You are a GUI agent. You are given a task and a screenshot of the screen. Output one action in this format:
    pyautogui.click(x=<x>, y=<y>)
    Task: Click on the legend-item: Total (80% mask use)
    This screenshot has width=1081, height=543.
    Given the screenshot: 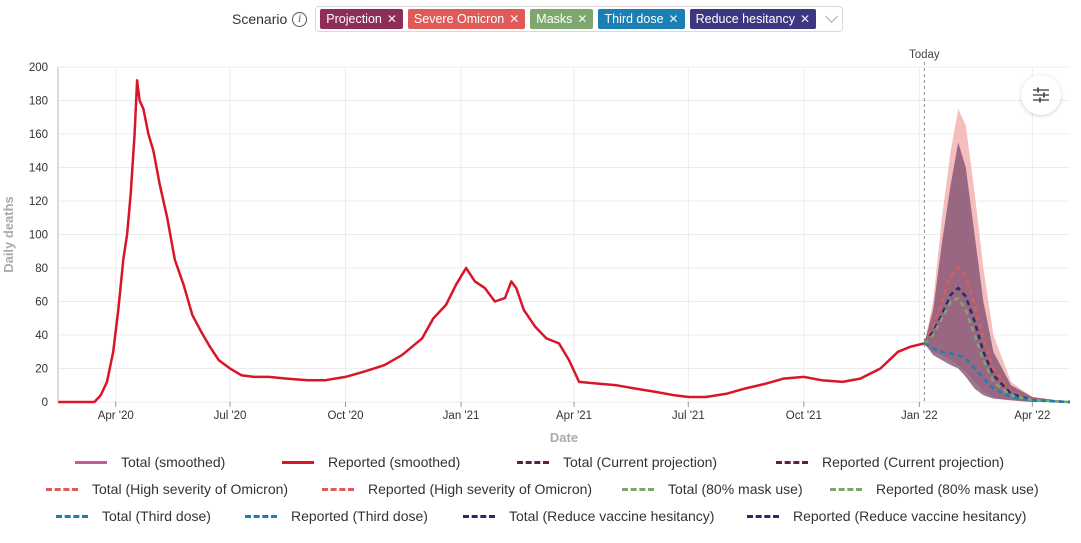 What is the action you would take?
    pyautogui.click(x=712, y=489)
    